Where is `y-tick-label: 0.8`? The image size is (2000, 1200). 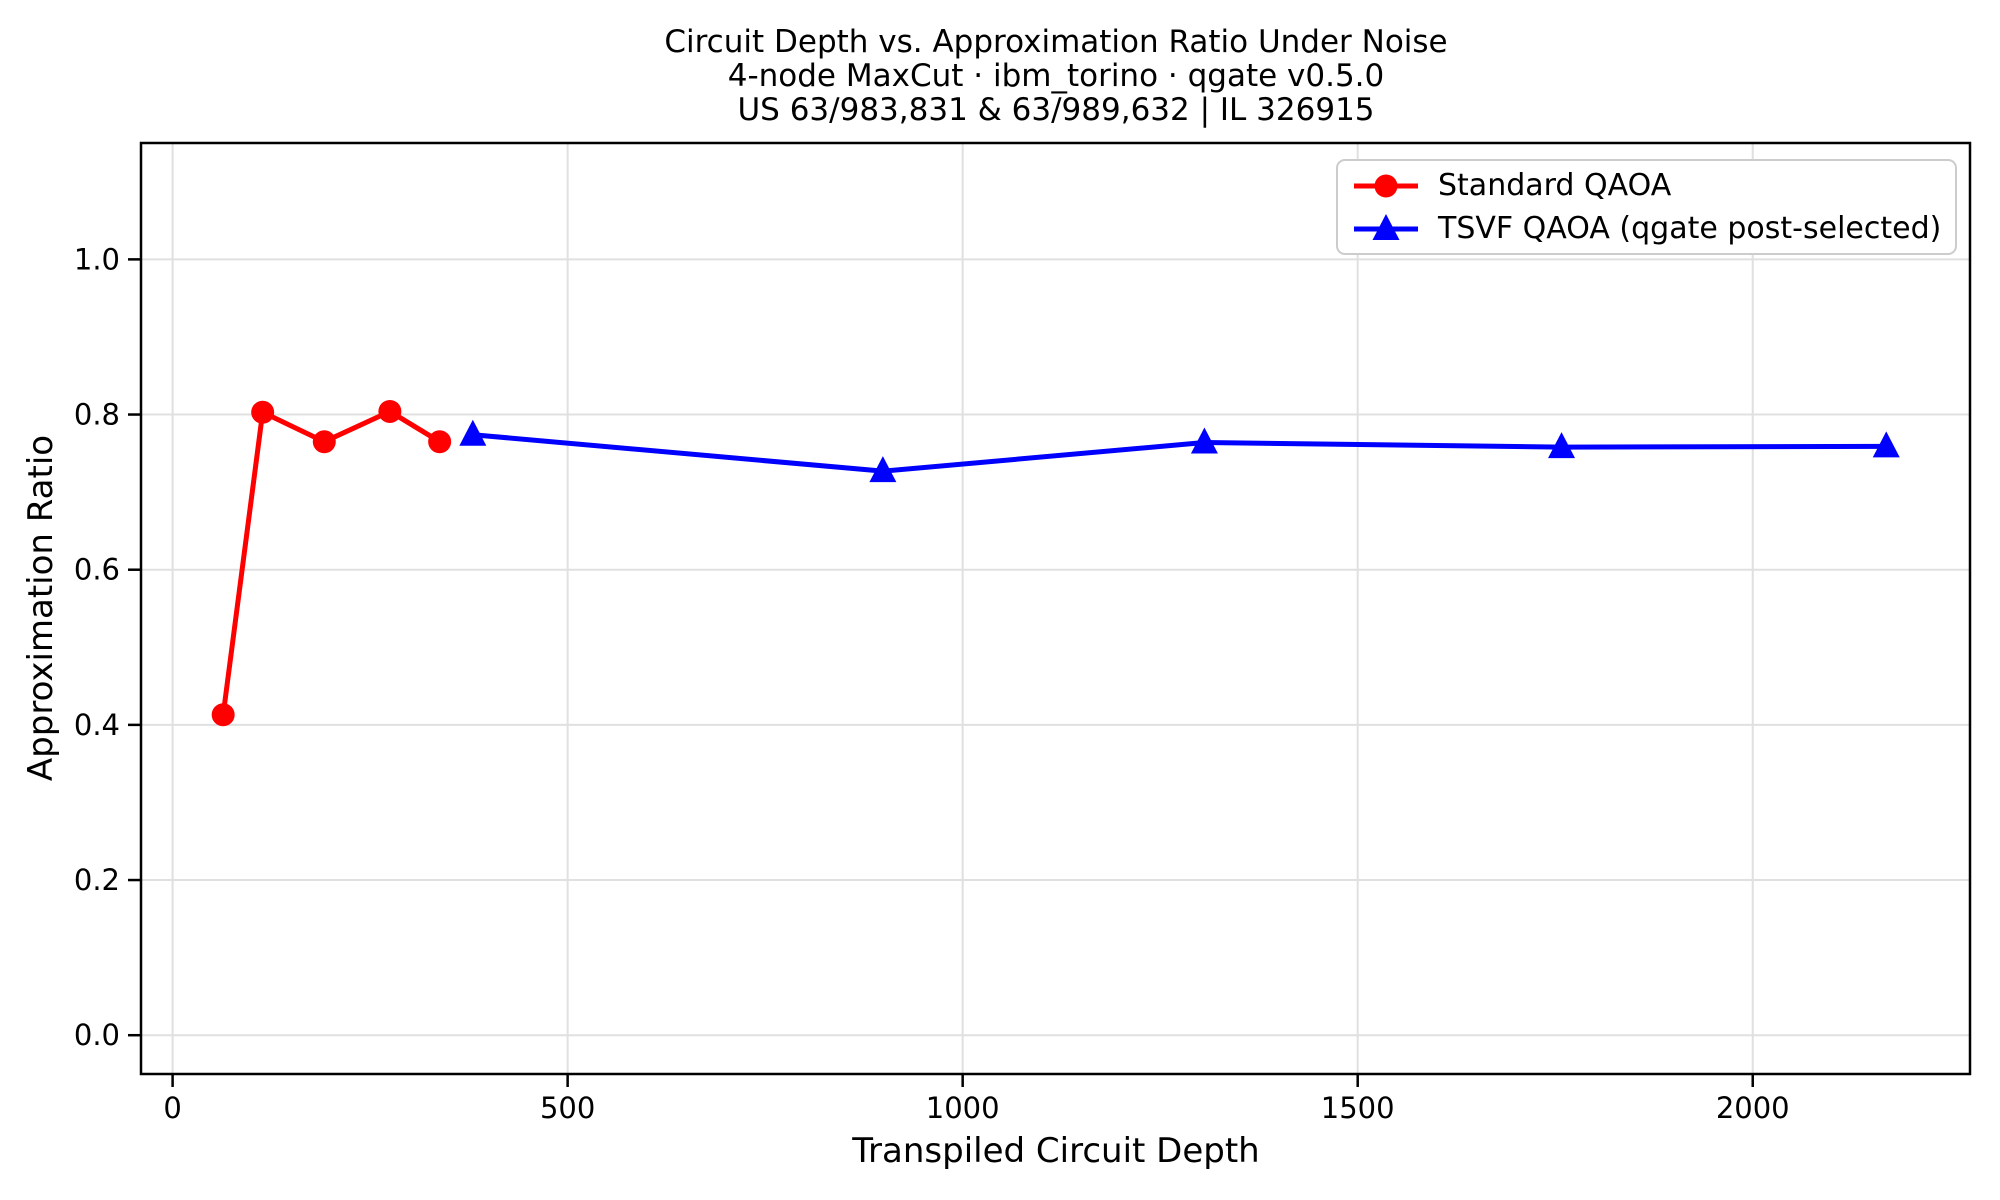
y-tick-label: 0.8 is located at coordinates (97, 415).